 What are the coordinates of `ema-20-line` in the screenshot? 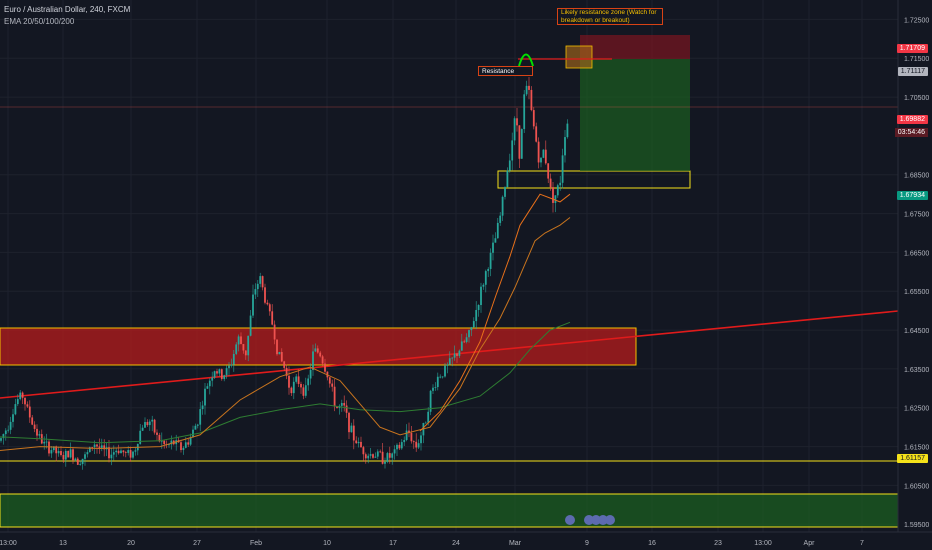 It's located at (495, 312).